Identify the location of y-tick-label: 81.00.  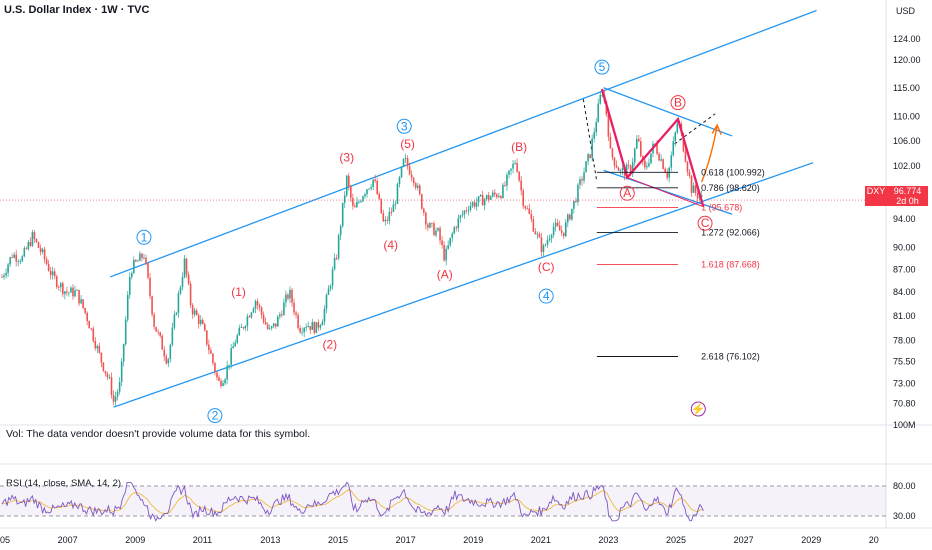
(904, 316).